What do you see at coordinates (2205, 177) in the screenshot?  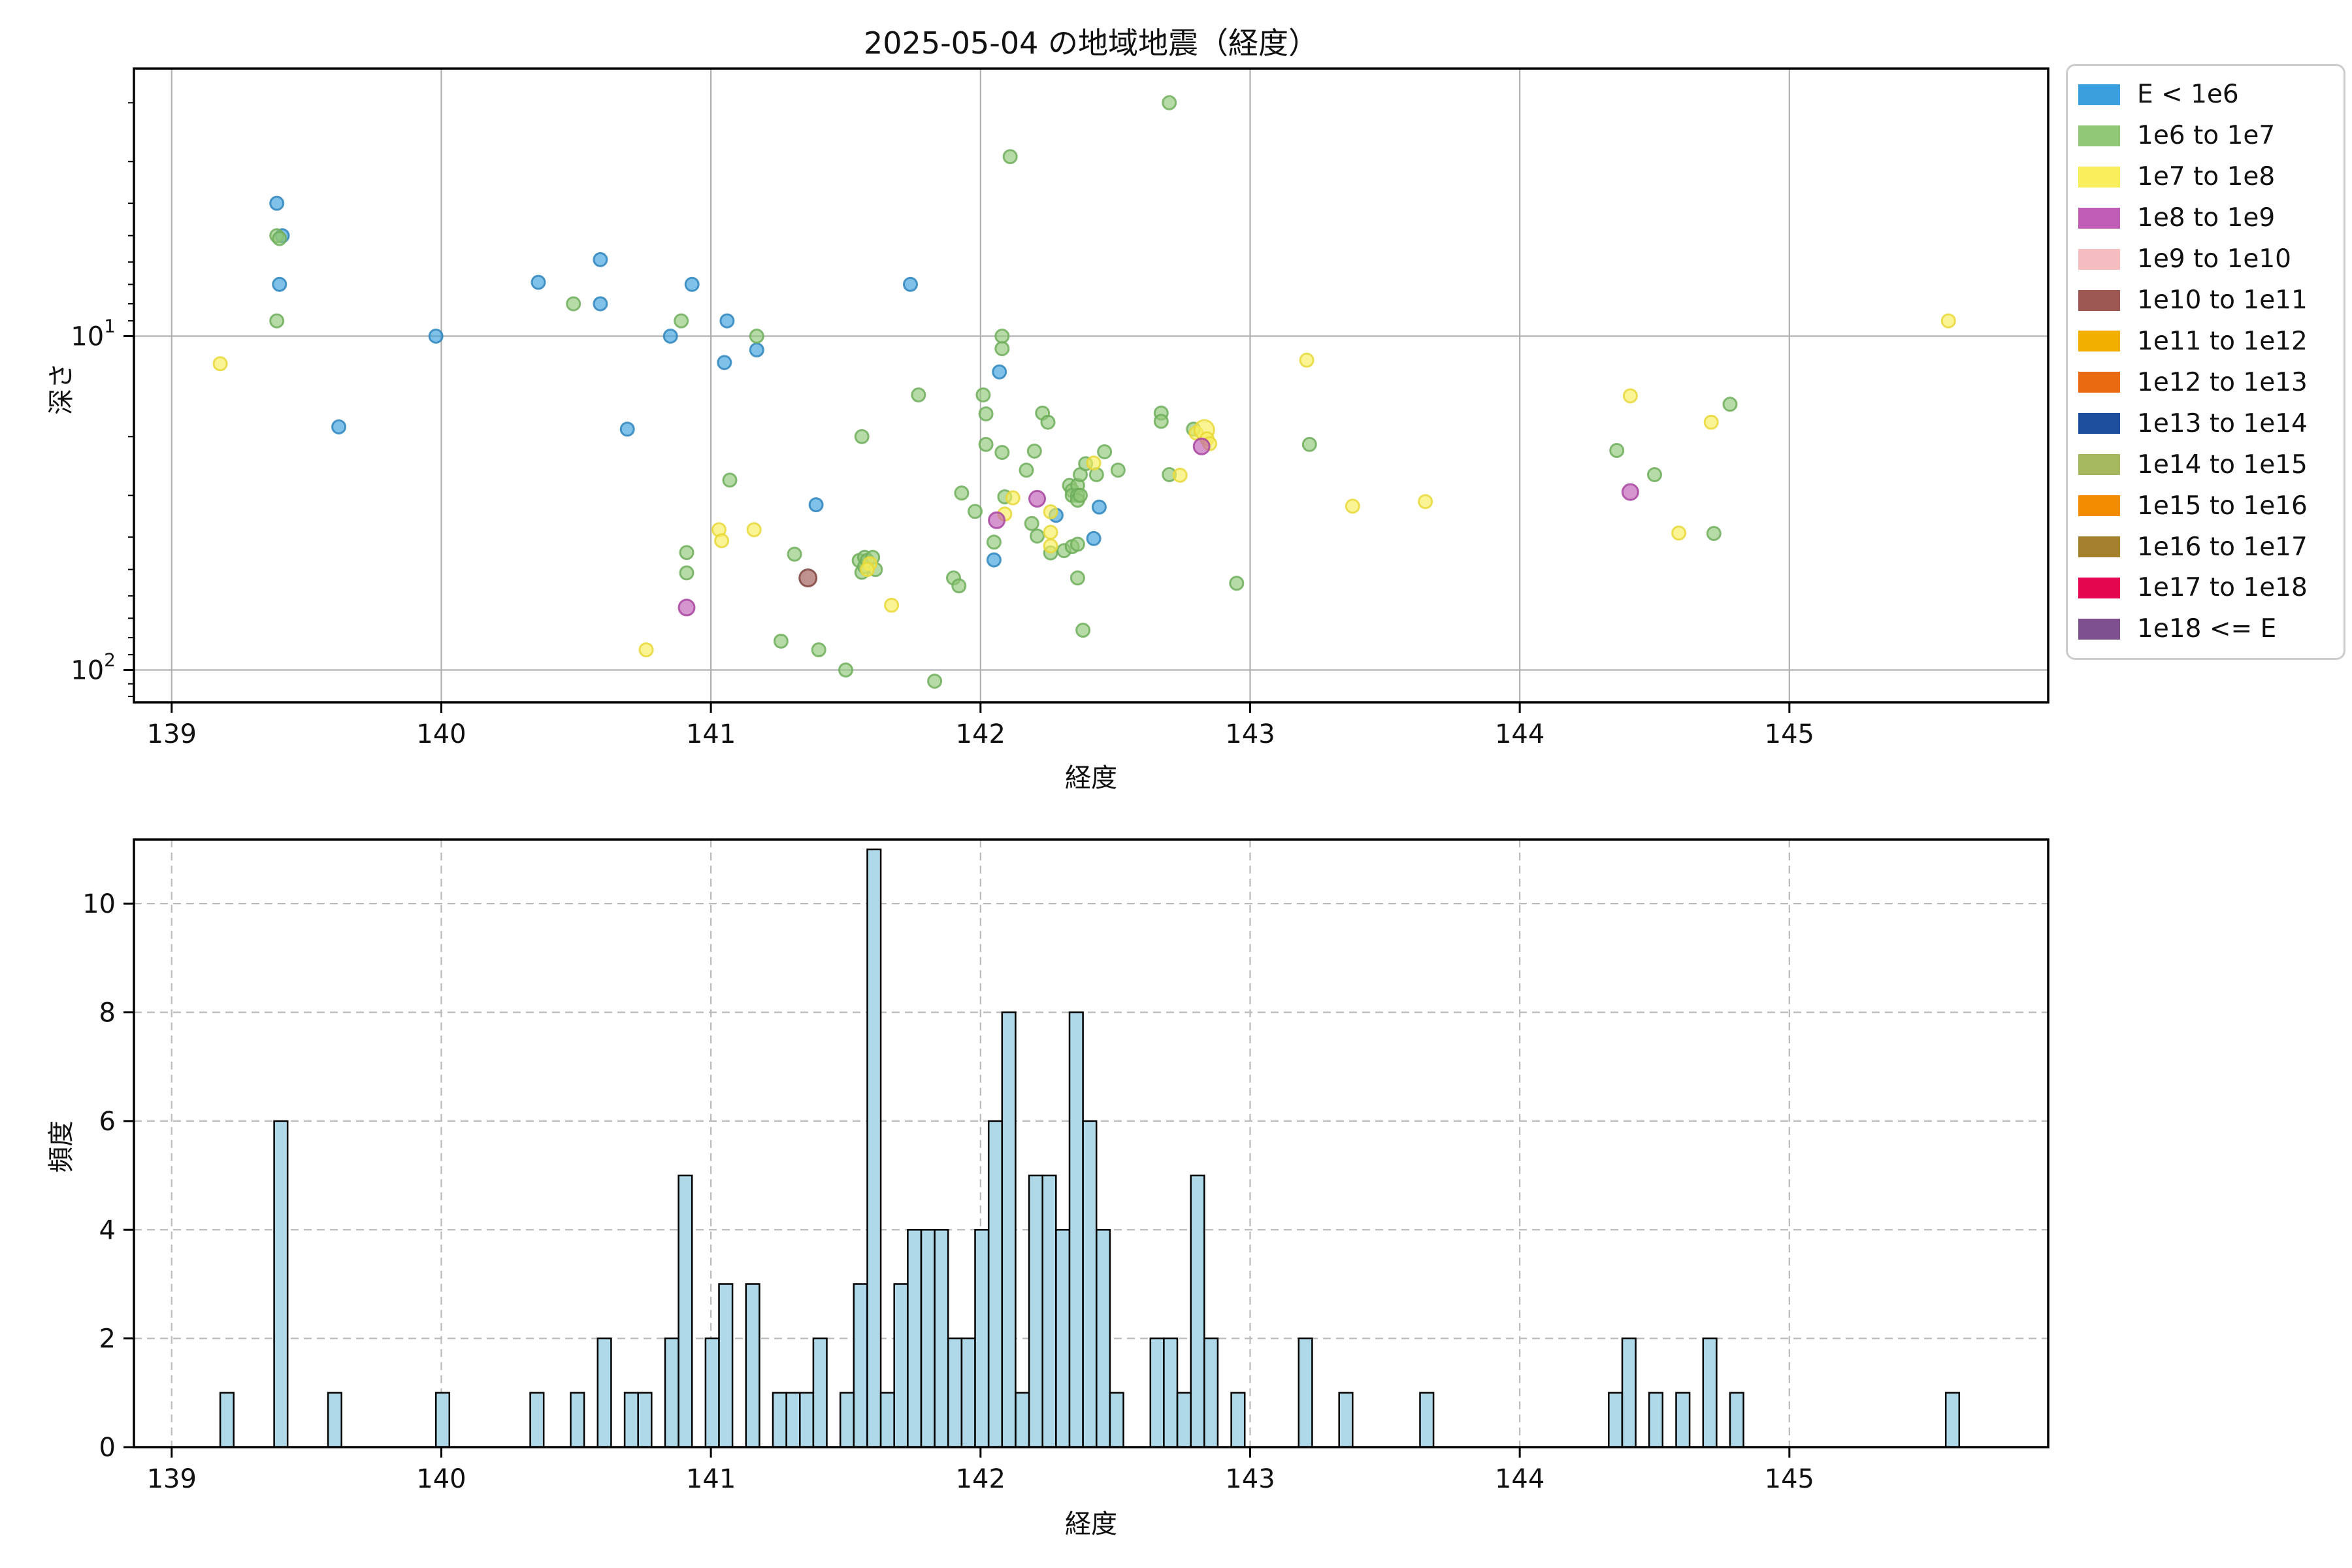 I see `legend-item: 1e7 to 1e8` at bounding box center [2205, 177].